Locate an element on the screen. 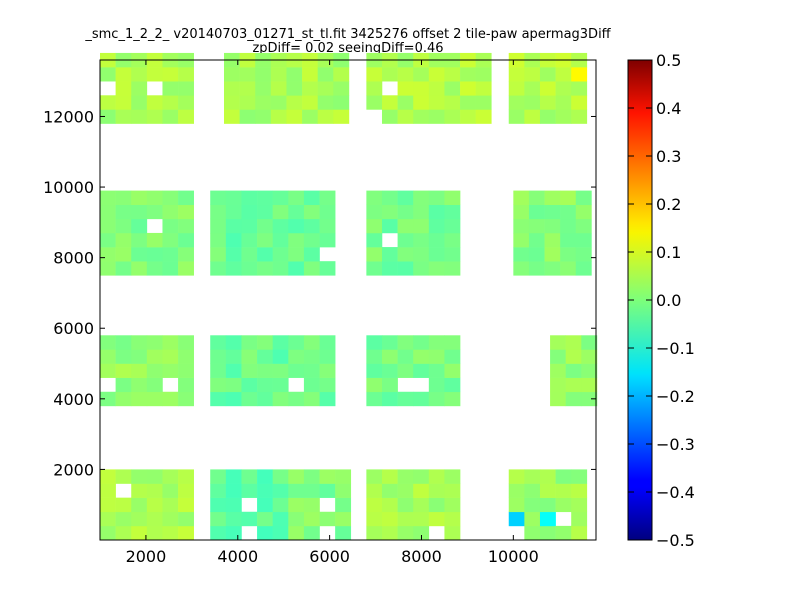 Image resolution: width=800 pixels, height=600 pixels. colorbar-tick-label: 0.3 is located at coordinates (668, 156).